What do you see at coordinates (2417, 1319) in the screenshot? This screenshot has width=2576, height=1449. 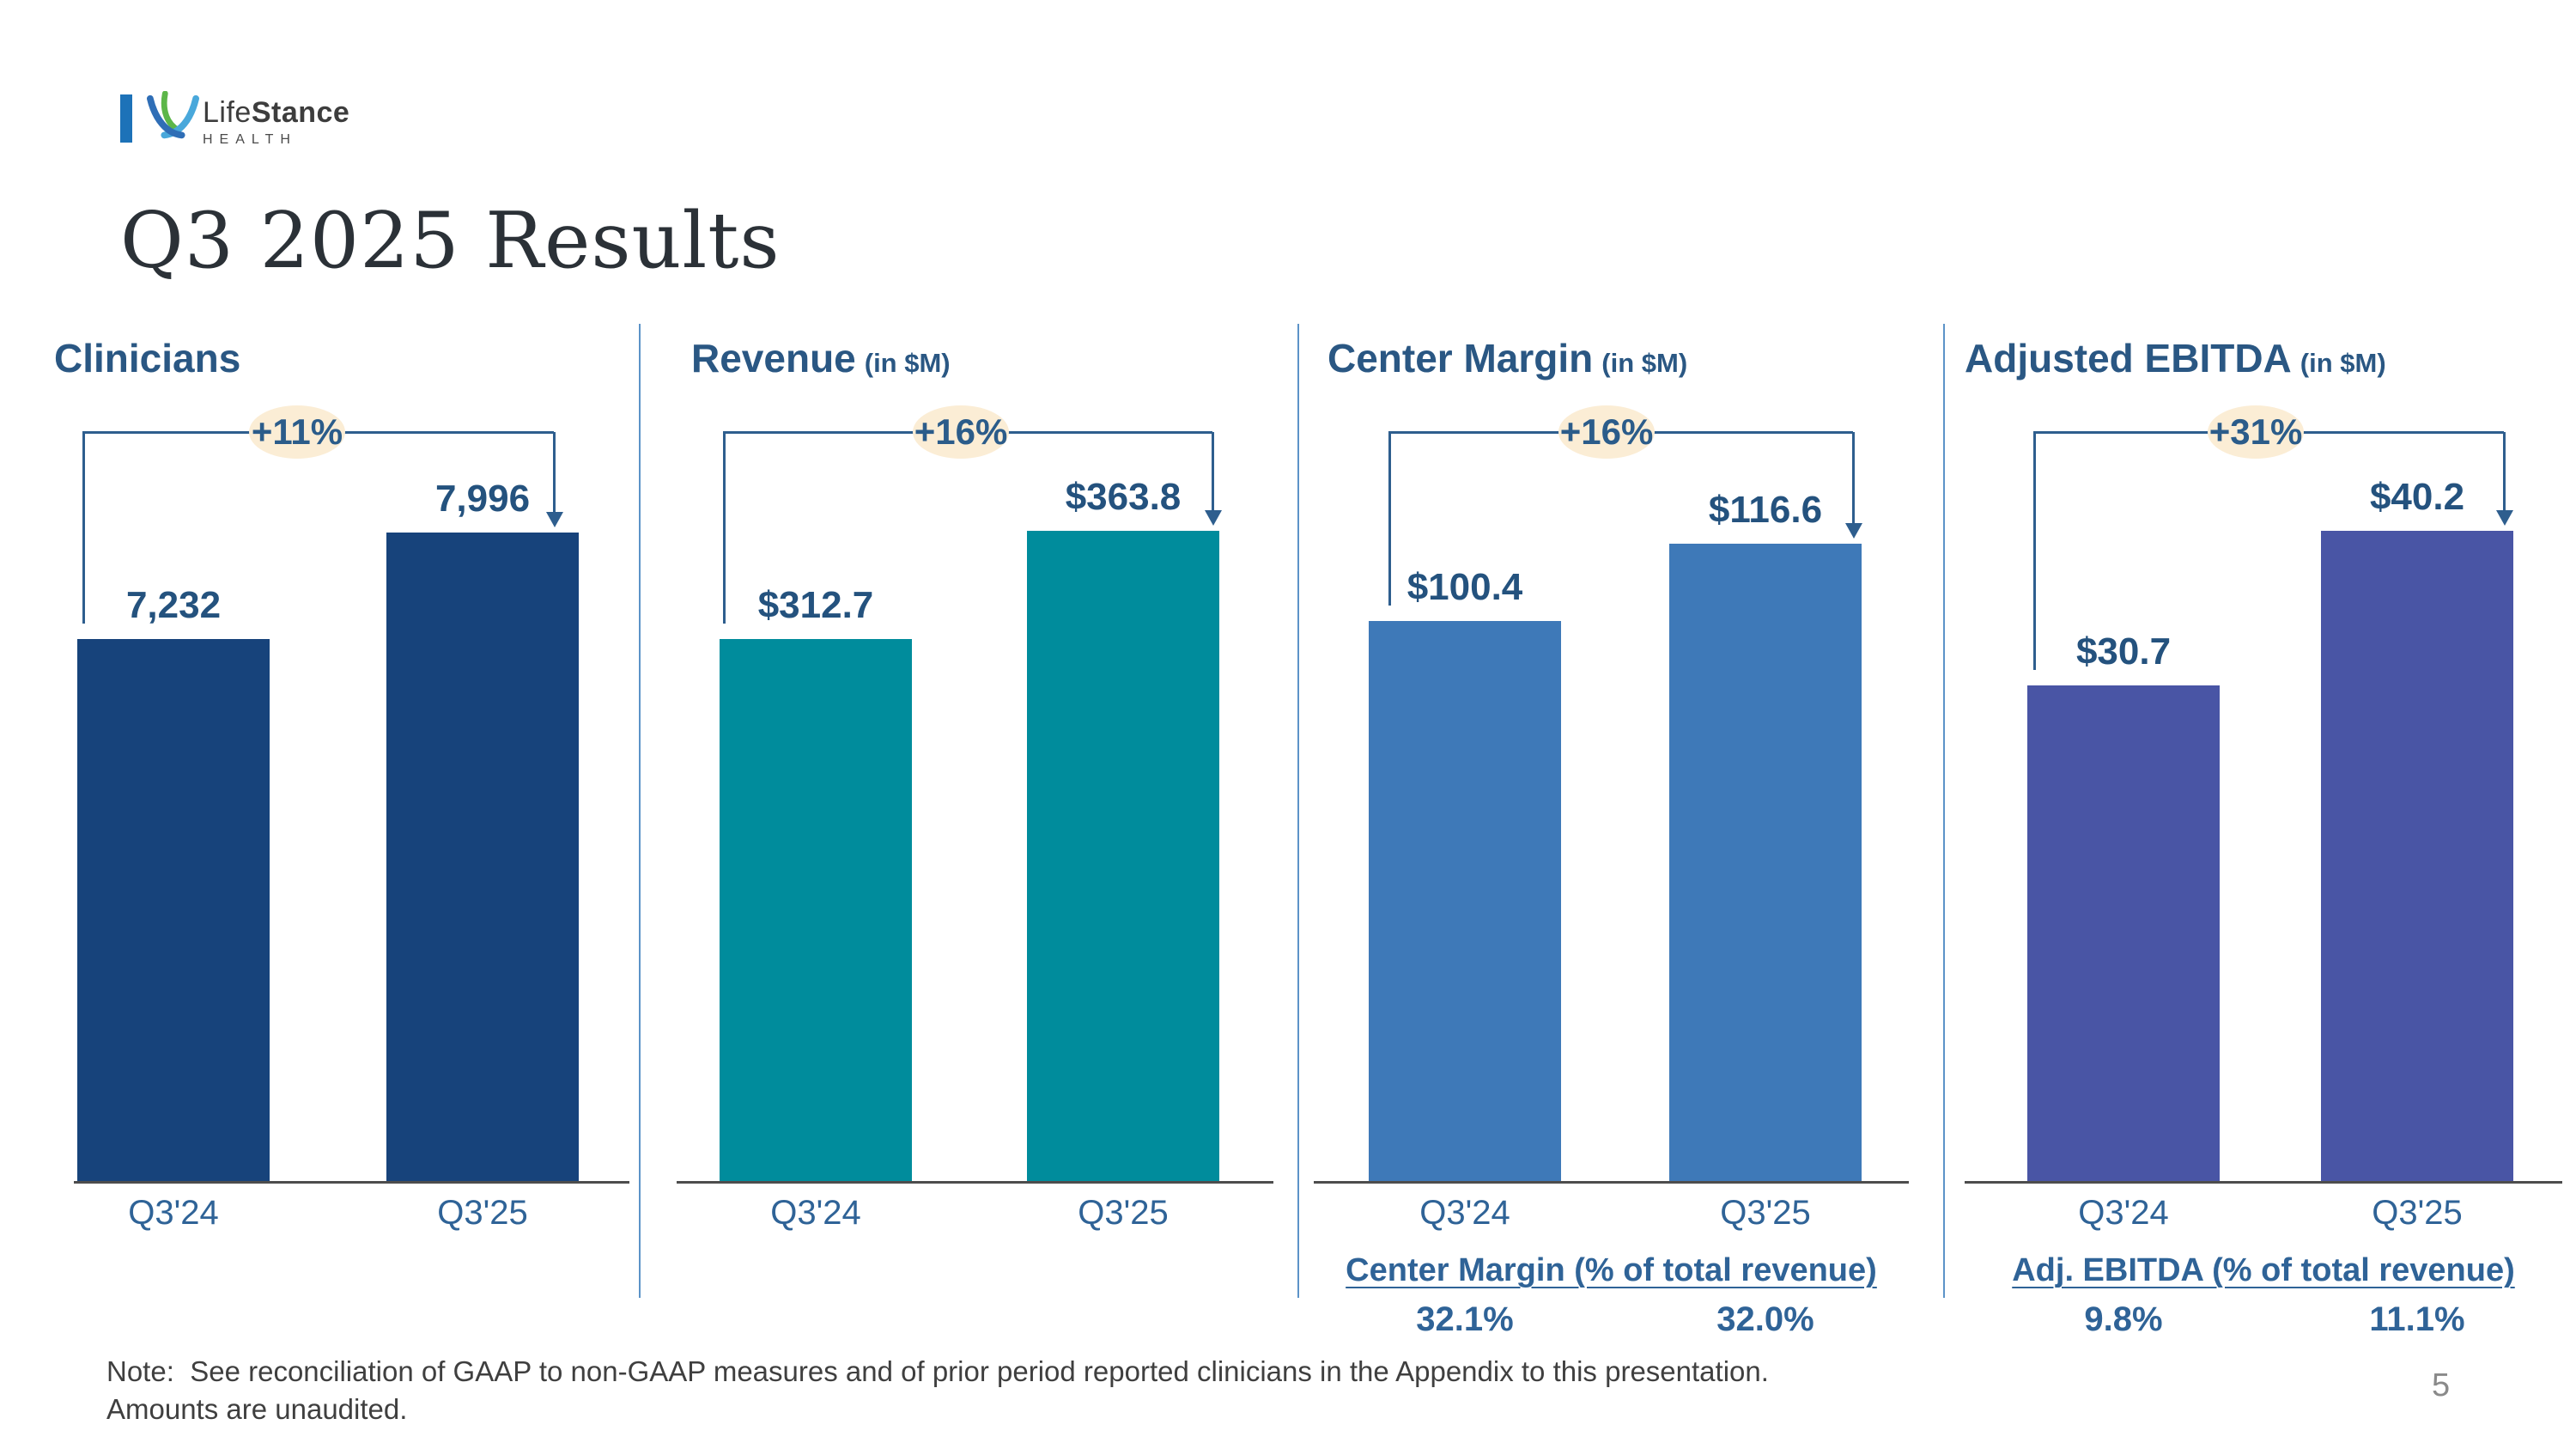 I see `margin-footer-value: 11.1%` at bounding box center [2417, 1319].